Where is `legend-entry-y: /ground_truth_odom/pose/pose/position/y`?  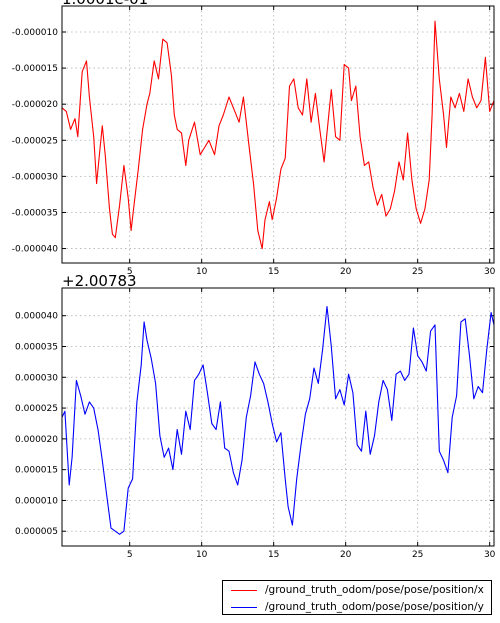 legend-entry-y: /ground_truth_odom/pose/pose/position/y is located at coordinates (358, 608).